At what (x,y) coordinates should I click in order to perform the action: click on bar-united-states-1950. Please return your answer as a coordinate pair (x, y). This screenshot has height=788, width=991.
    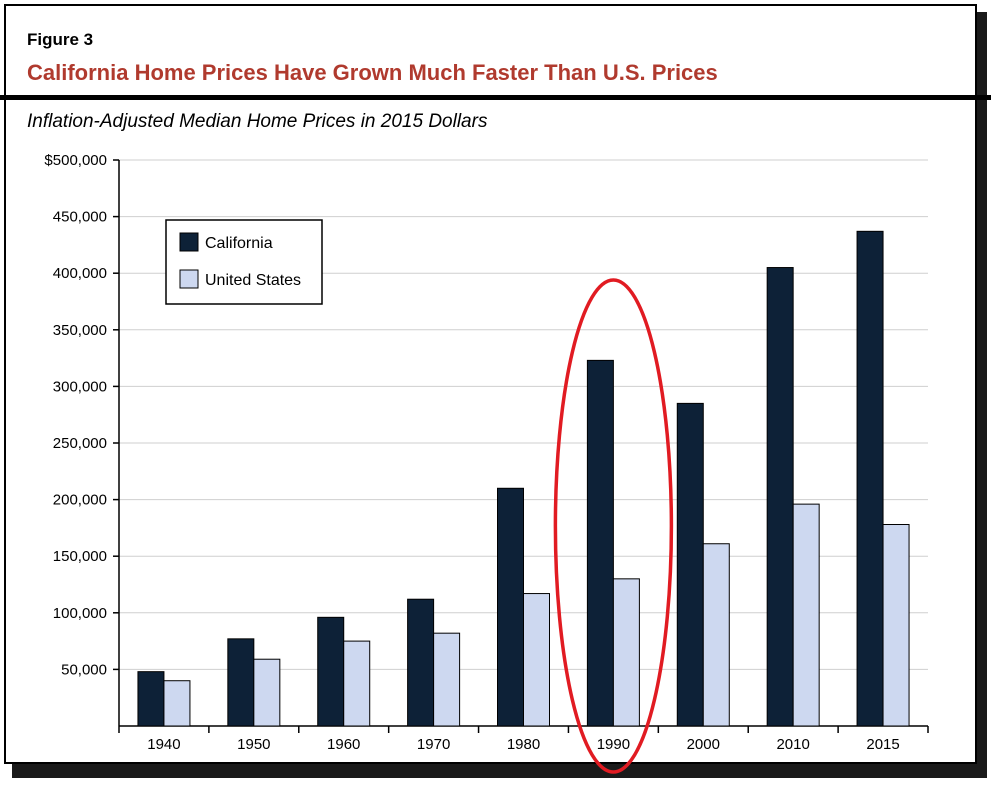
    Looking at the image, I should click on (267, 692).